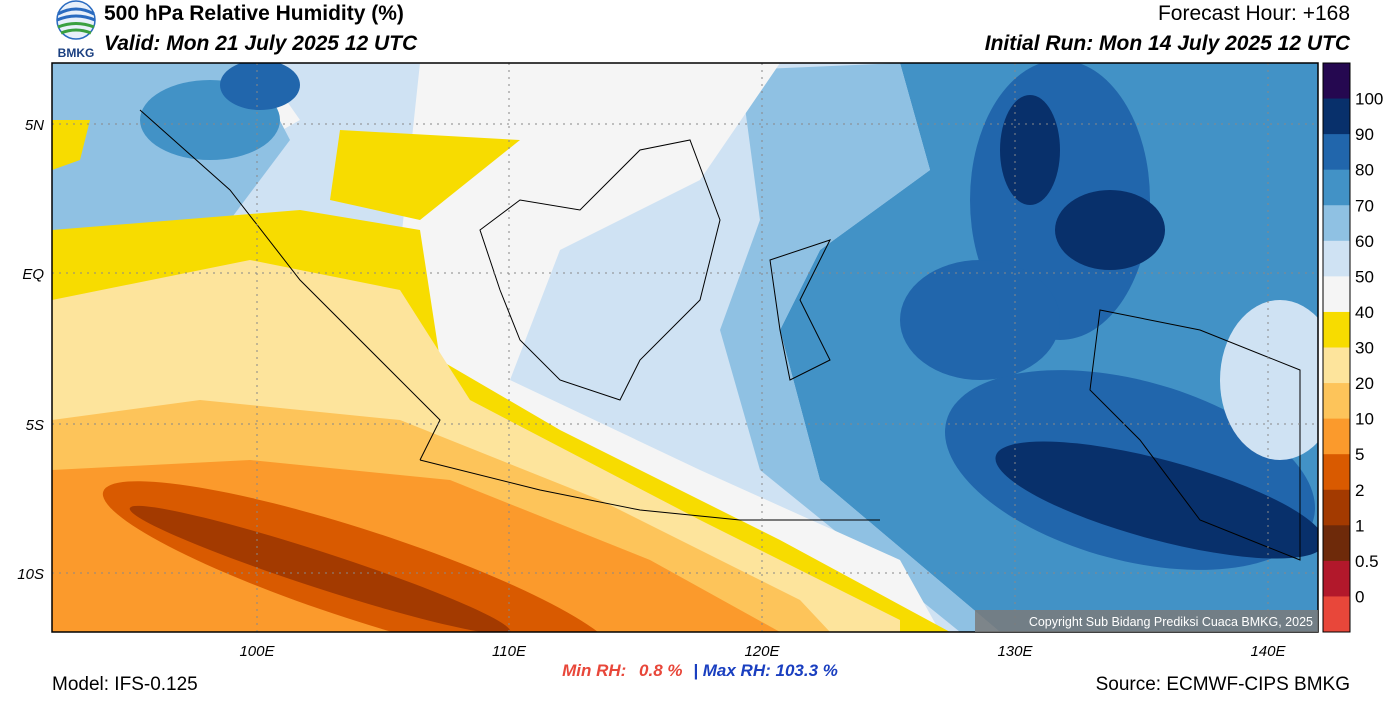 The image size is (1400, 709). What do you see at coordinates (1364, 134) in the screenshot?
I see `colorbar-label: 90` at bounding box center [1364, 134].